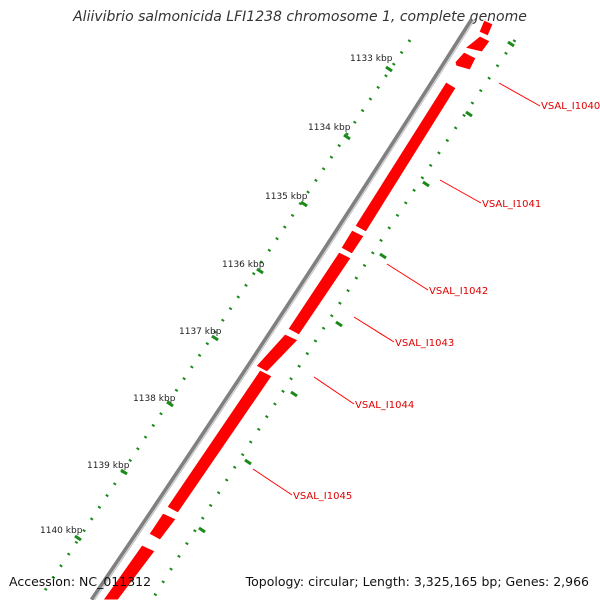 Image resolution: width=600 pixels, height=600 pixels. I want to click on gene-arrow-vsal-i1043, so click(319, 293).